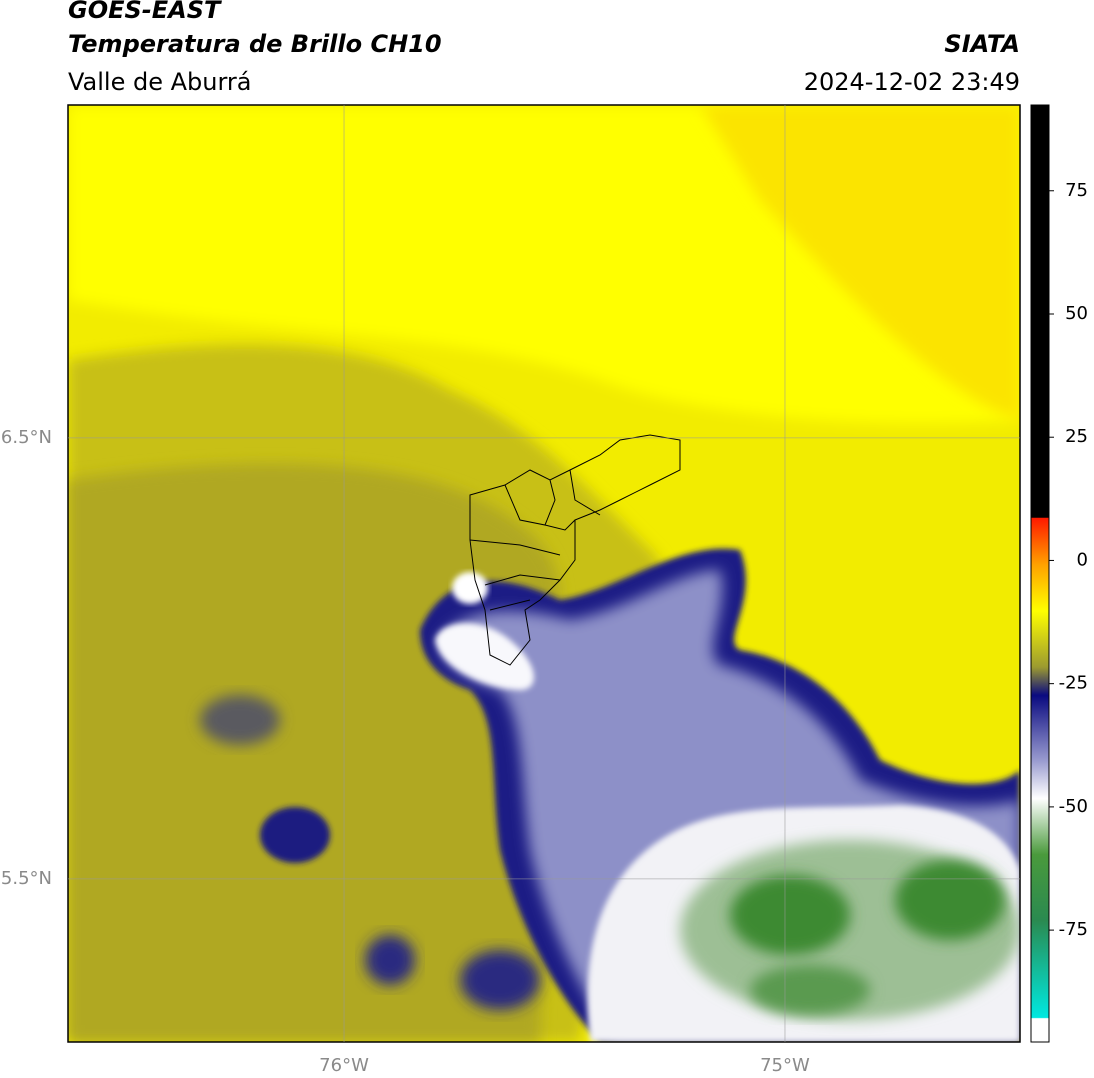  I want to click on municipal-boundaries, so click(575, 550).